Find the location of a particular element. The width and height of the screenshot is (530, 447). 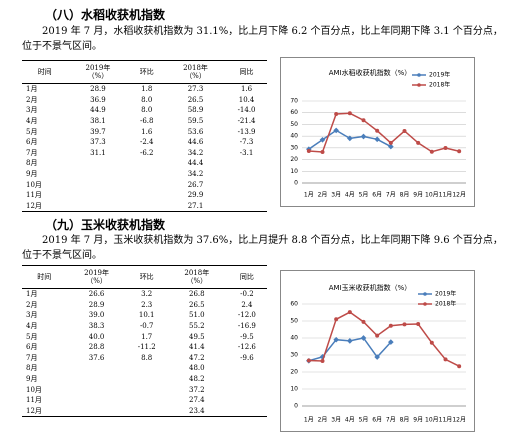

header-cell: 同比 is located at coordinates (246, 277).